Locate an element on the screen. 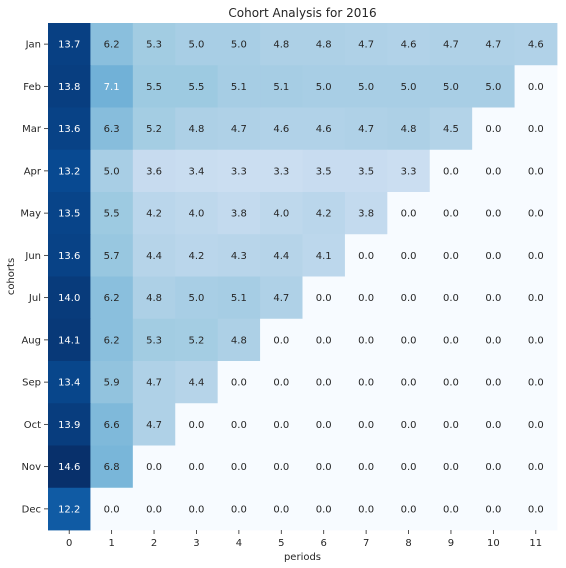 The height and width of the screenshot is (568, 566). y-tick-label: Nov is located at coordinates (31, 467).